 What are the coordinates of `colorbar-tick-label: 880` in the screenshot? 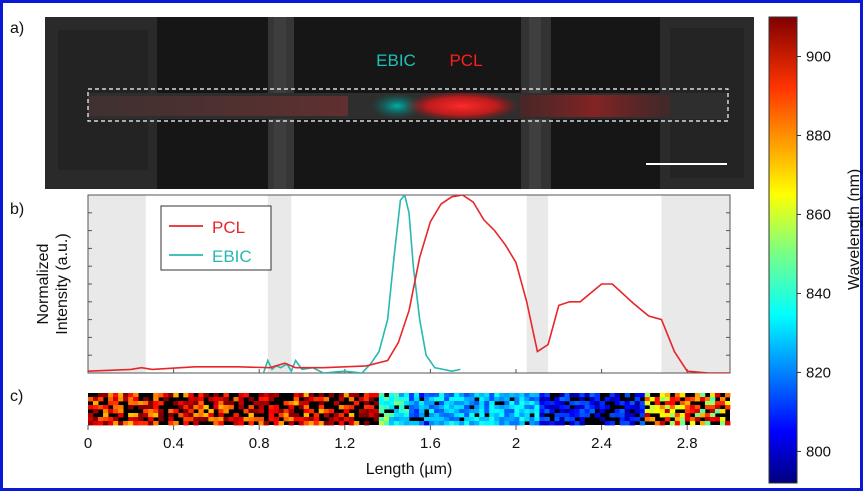 It's located at (818, 135).